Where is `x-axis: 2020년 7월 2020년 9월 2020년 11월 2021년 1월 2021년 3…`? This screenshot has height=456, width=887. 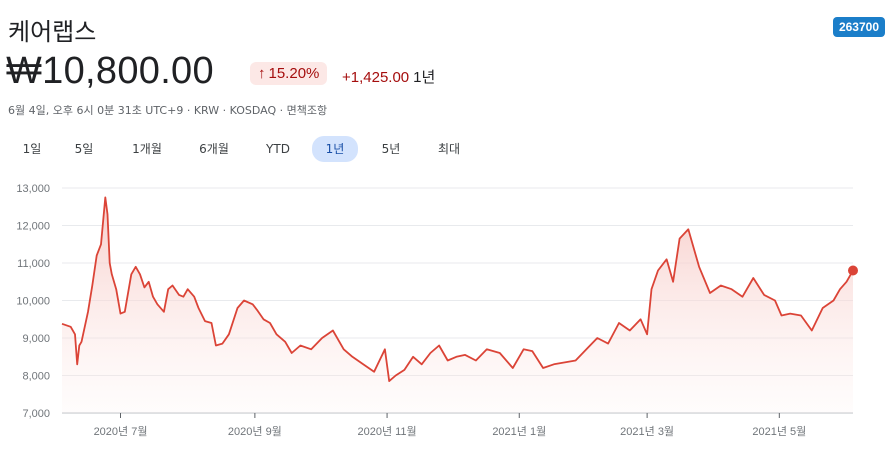 x-axis: 2020년 7월 2020년 9월 2020년 11월 2021년 1월 2021년 3… is located at coordinates (450, 425).